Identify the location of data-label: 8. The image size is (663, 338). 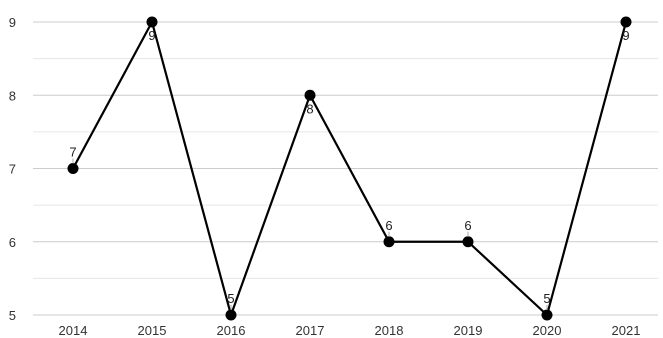
(309, 108).